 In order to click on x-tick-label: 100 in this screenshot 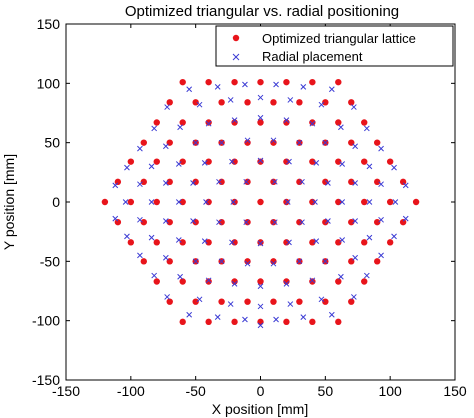, I will do `click(390, 391)`.